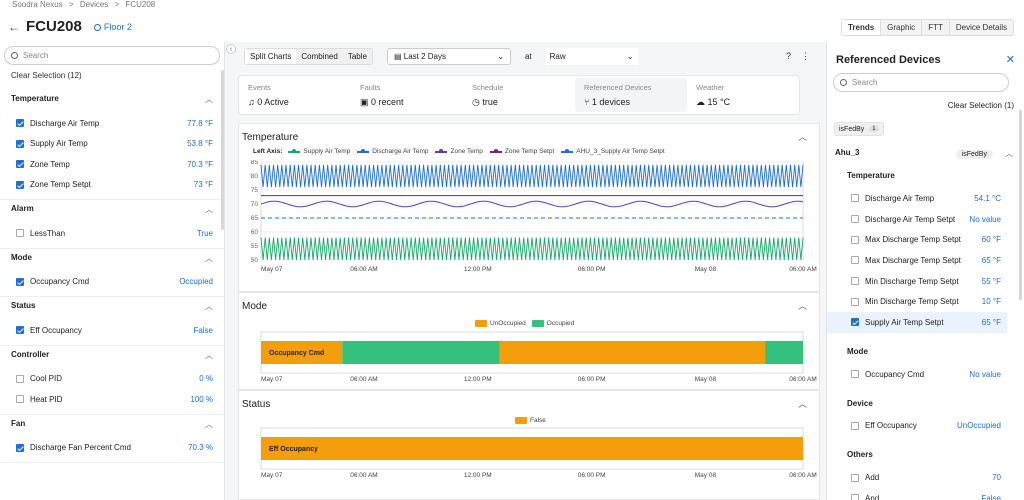 This screenshot has width=1024, height=500. I want to click on point-row: Cool PID 0 %, so click(112, 379).